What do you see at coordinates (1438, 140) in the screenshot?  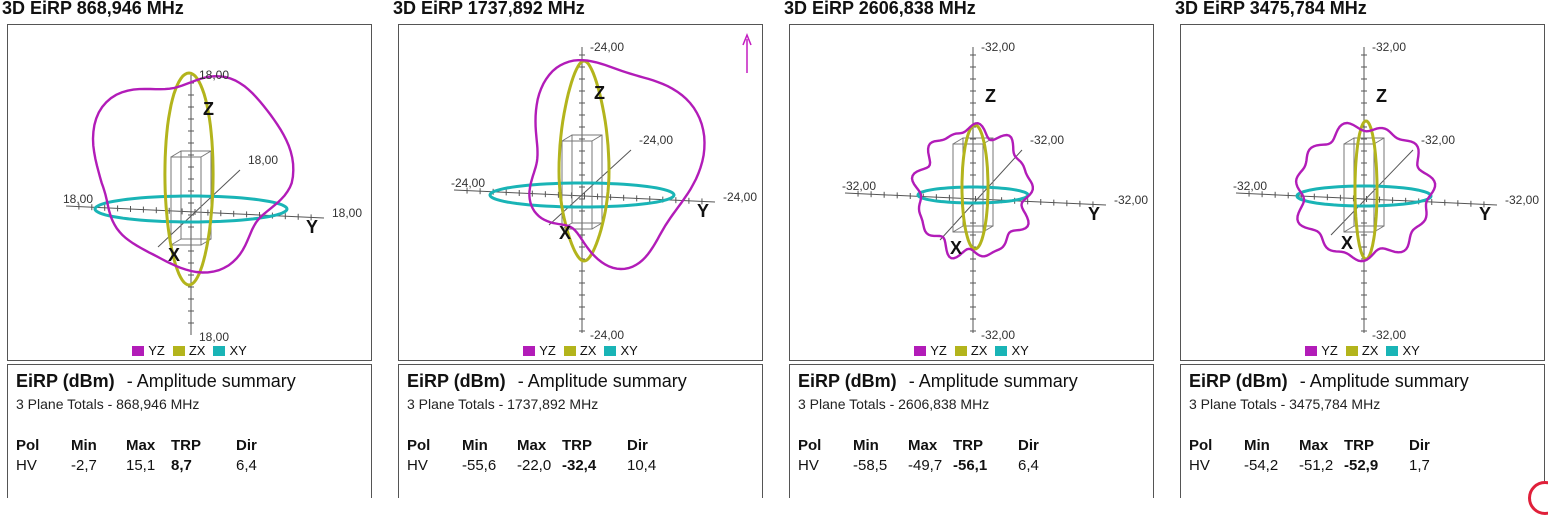 I see `diagonal-scale-label: -32,00` at bounding box center [1438, 140].